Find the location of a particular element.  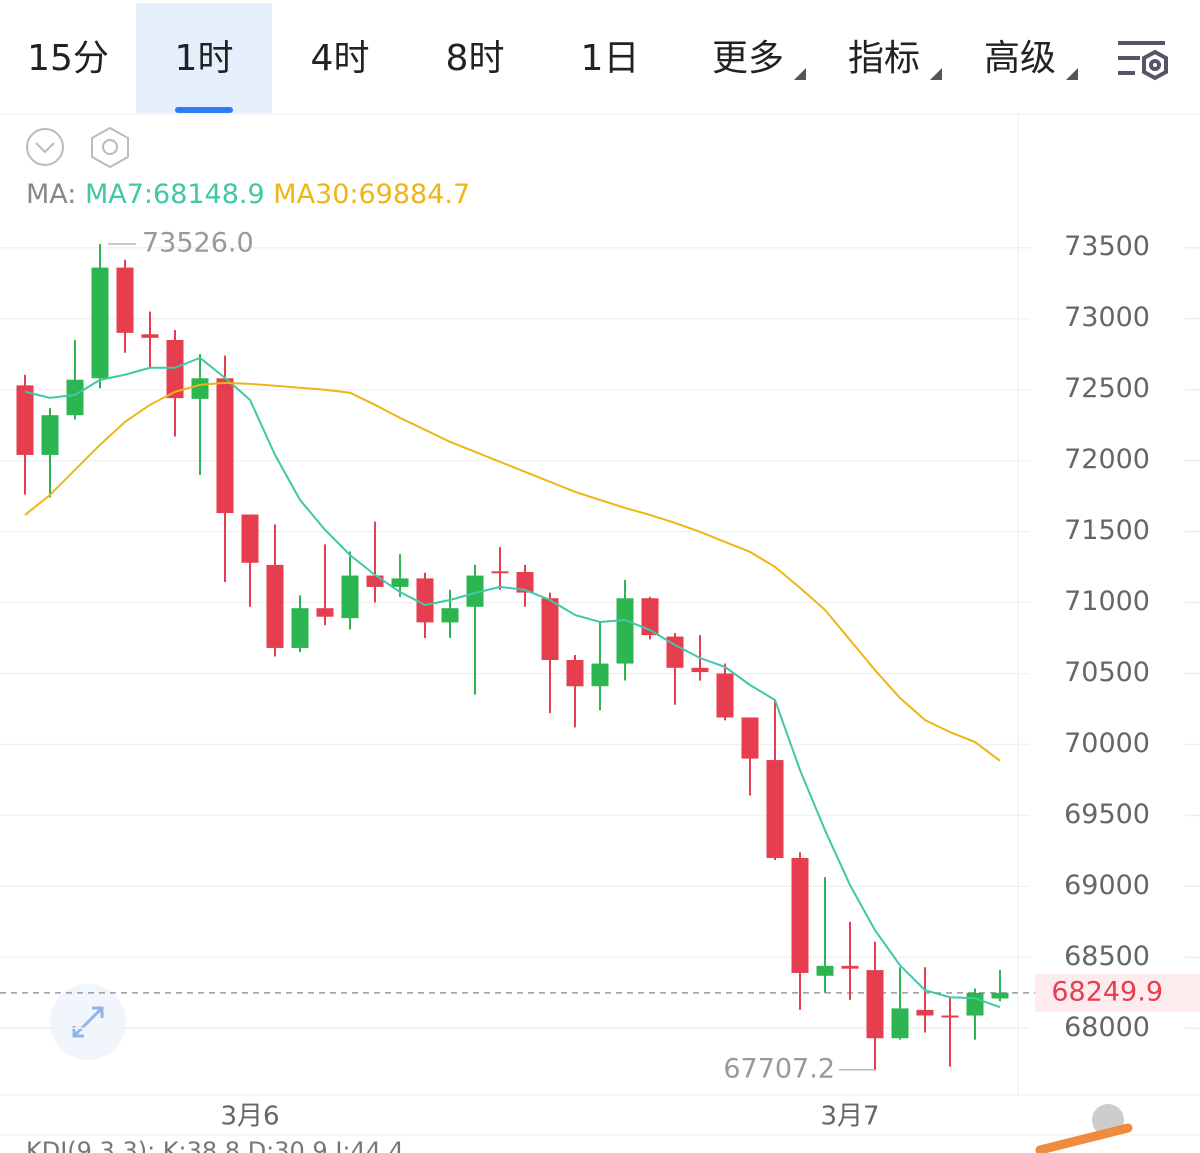

y-tick-label: 70000 is located at coordinates (1107, 743).